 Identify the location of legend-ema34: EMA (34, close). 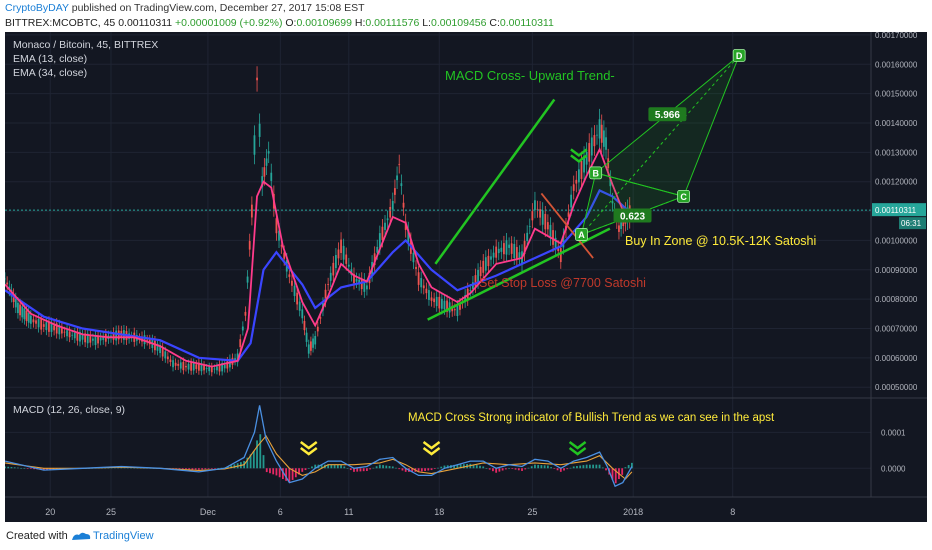
(50, 73).